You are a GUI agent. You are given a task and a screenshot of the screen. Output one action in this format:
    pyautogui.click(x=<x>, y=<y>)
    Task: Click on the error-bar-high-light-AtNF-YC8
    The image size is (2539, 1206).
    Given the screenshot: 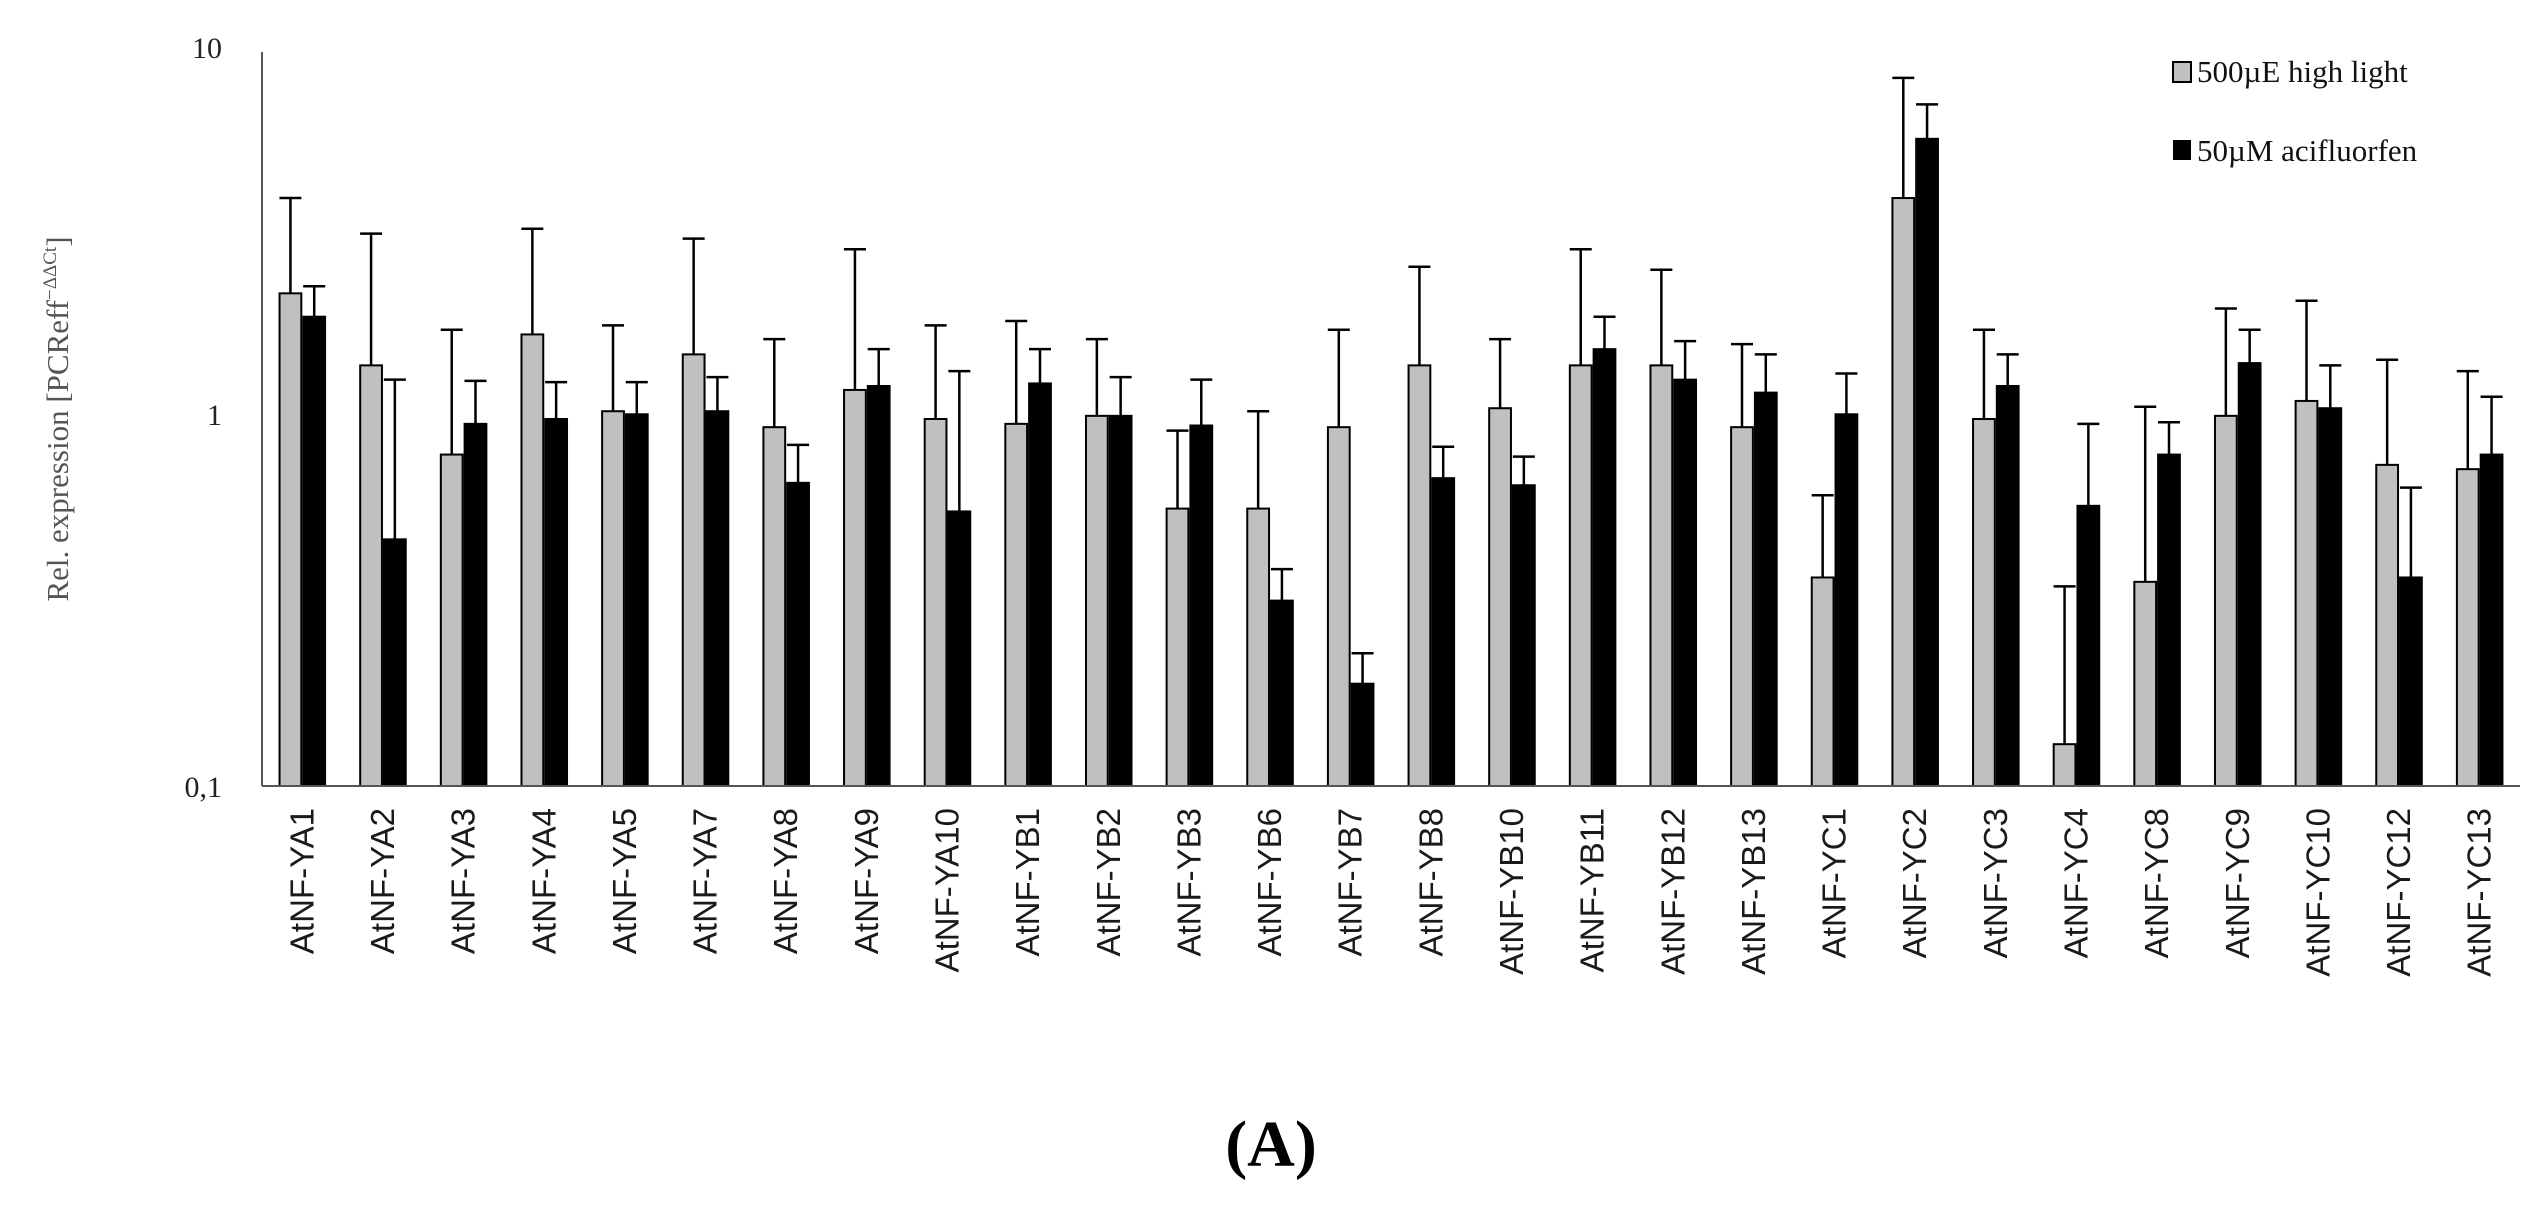 What is the action you would take?
    pyautogui.click(x=2145, y=493)
    